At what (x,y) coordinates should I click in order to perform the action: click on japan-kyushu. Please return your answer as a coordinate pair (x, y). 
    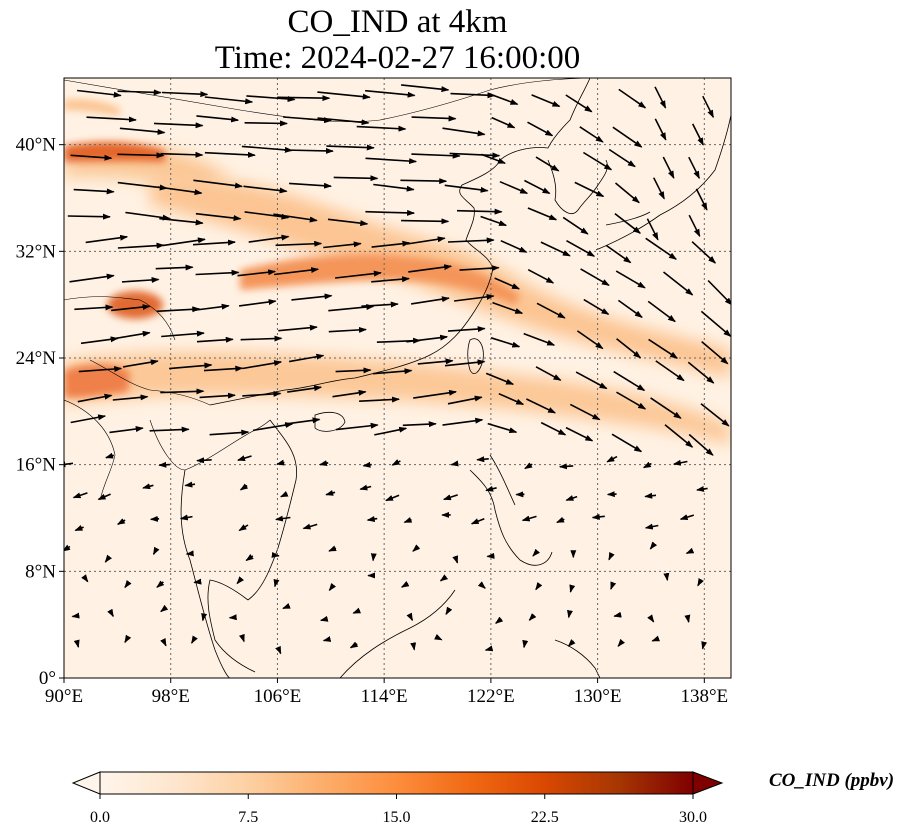
    Looking at the image, I should click on (628, 218).